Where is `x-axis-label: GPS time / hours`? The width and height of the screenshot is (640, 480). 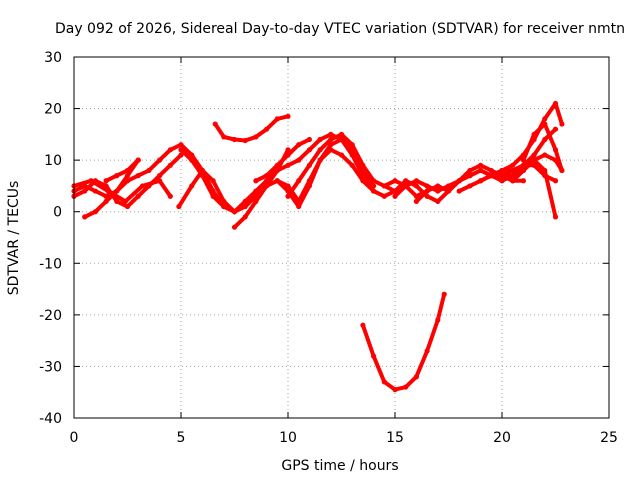
x-axis-label: GPS time / hours is located at coordinates (339, 466).